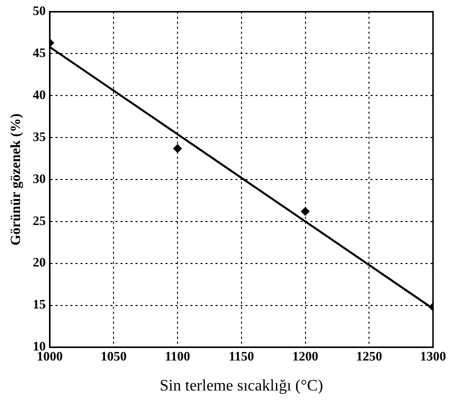  Describe the element at coordinates (433, 356) in the screenshot. I see `x-tick-label: 1300` at that location.